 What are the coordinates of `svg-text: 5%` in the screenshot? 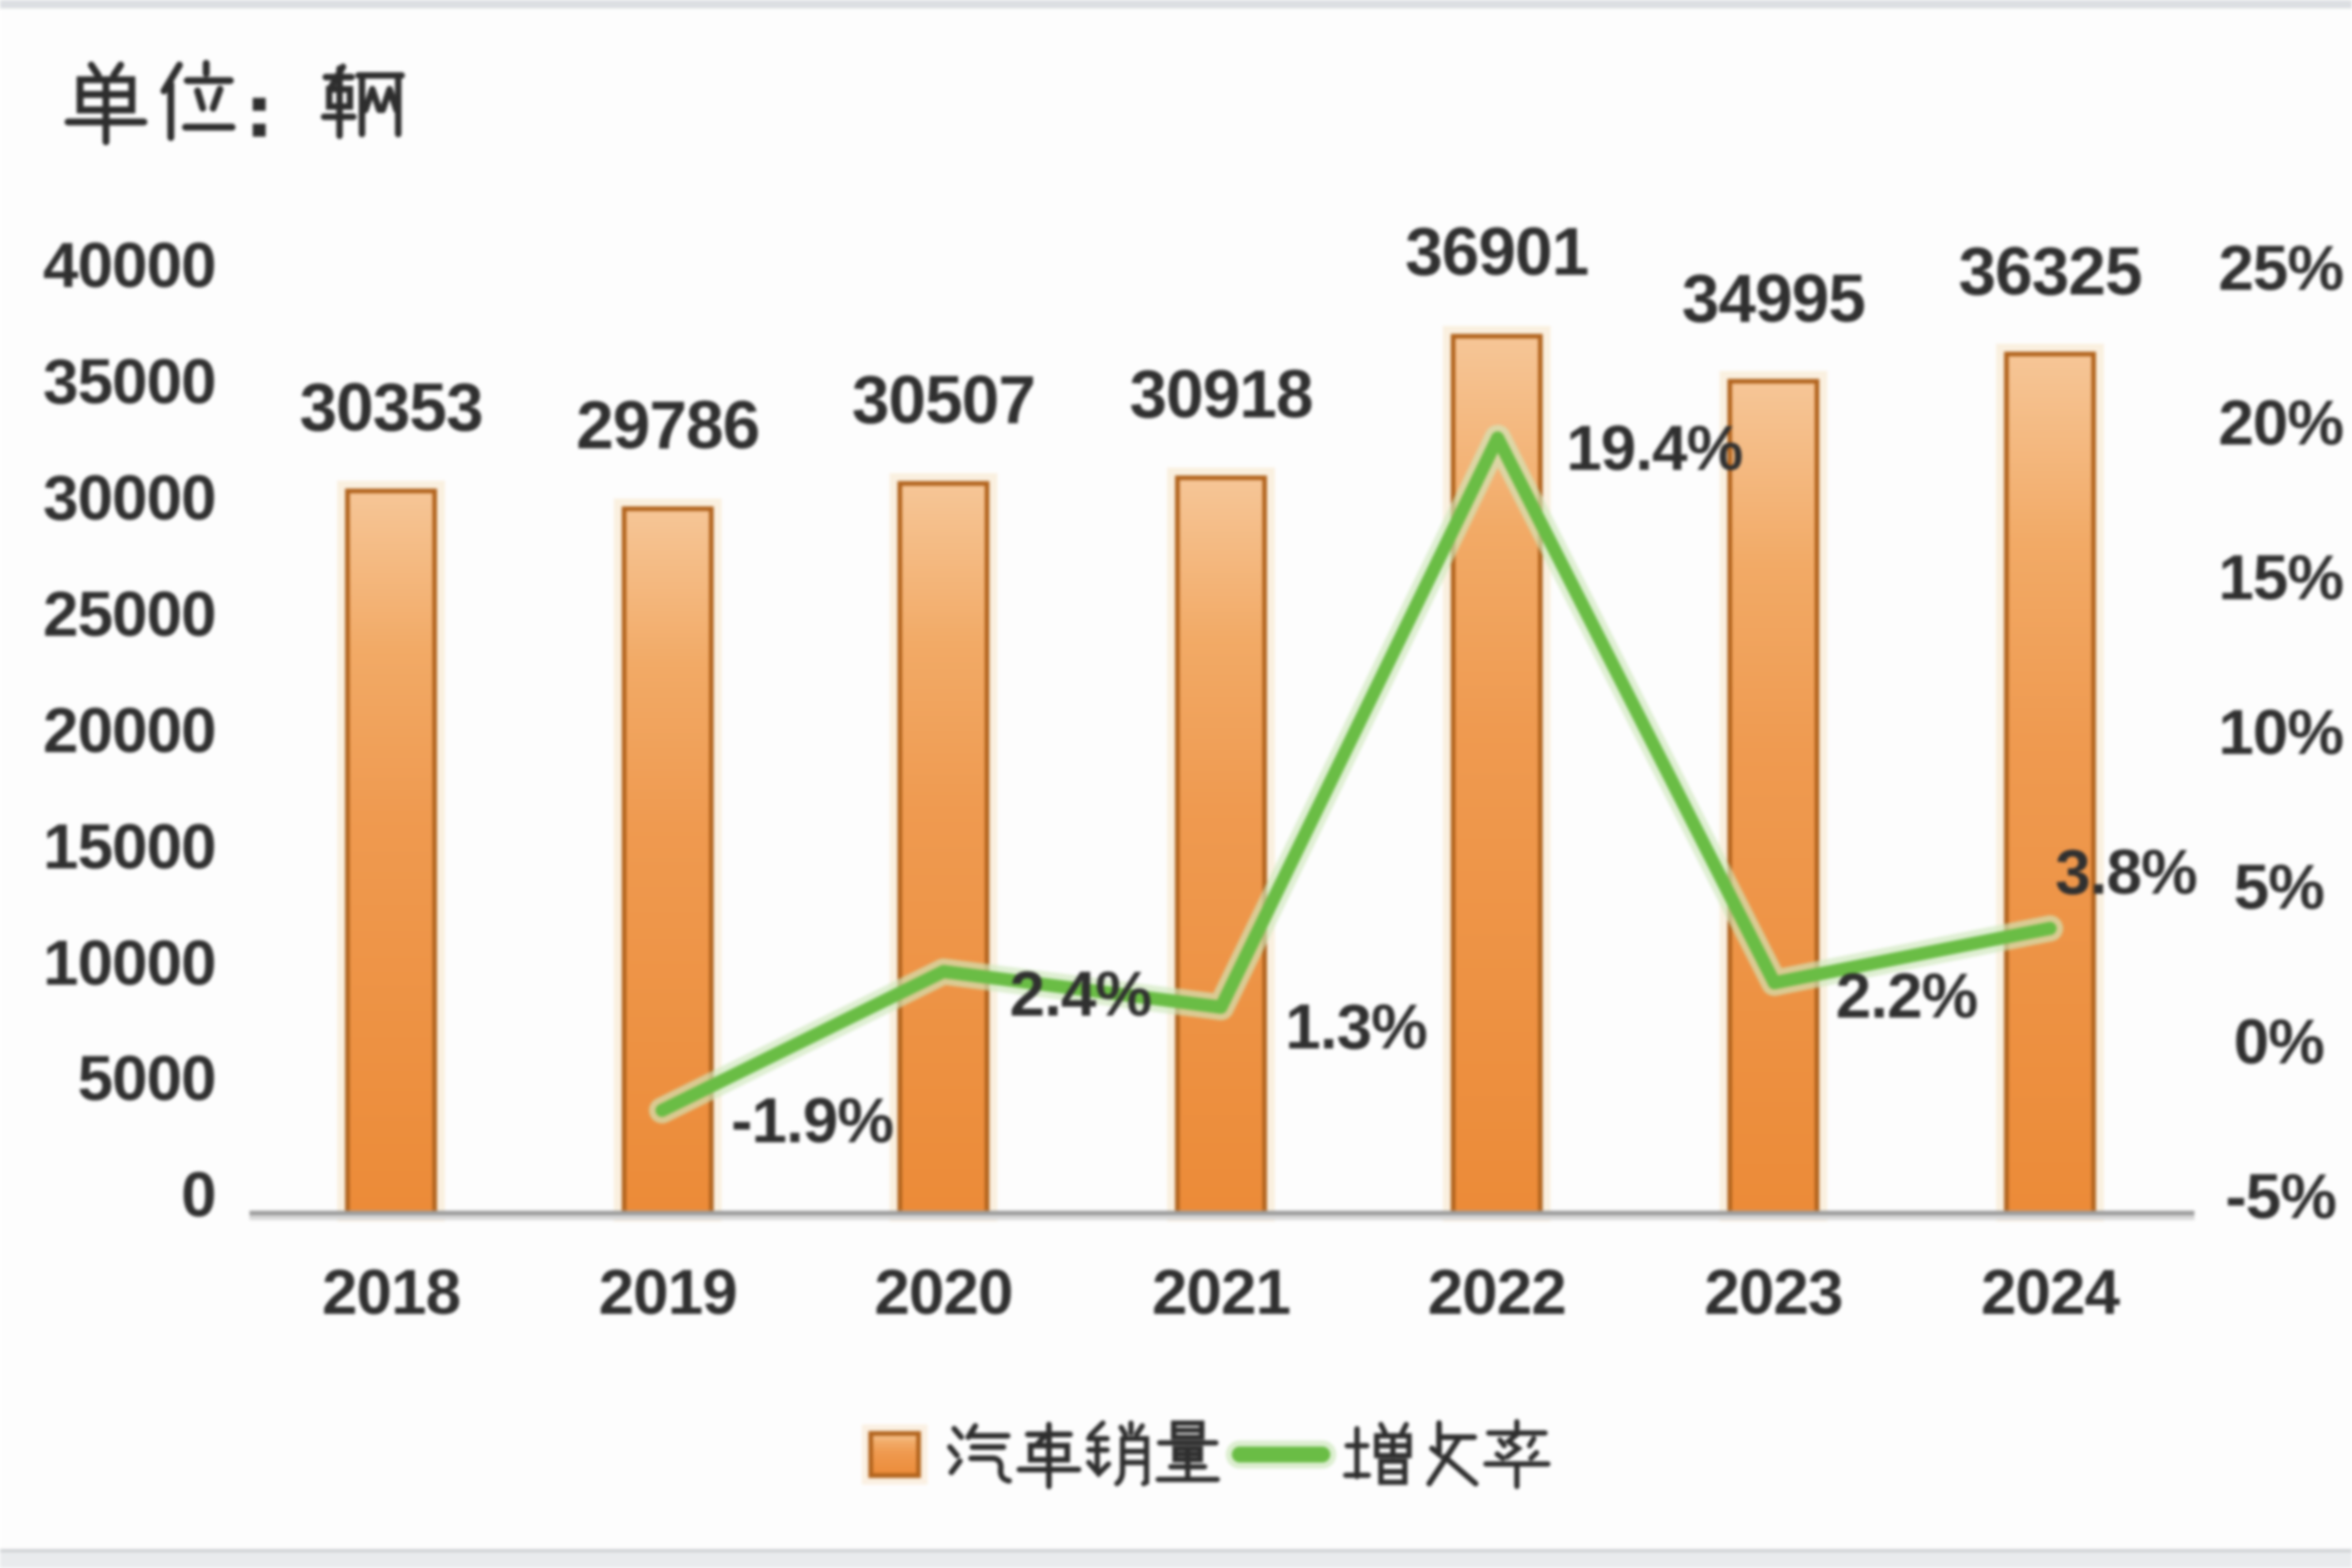 It's located at (2279, 887).